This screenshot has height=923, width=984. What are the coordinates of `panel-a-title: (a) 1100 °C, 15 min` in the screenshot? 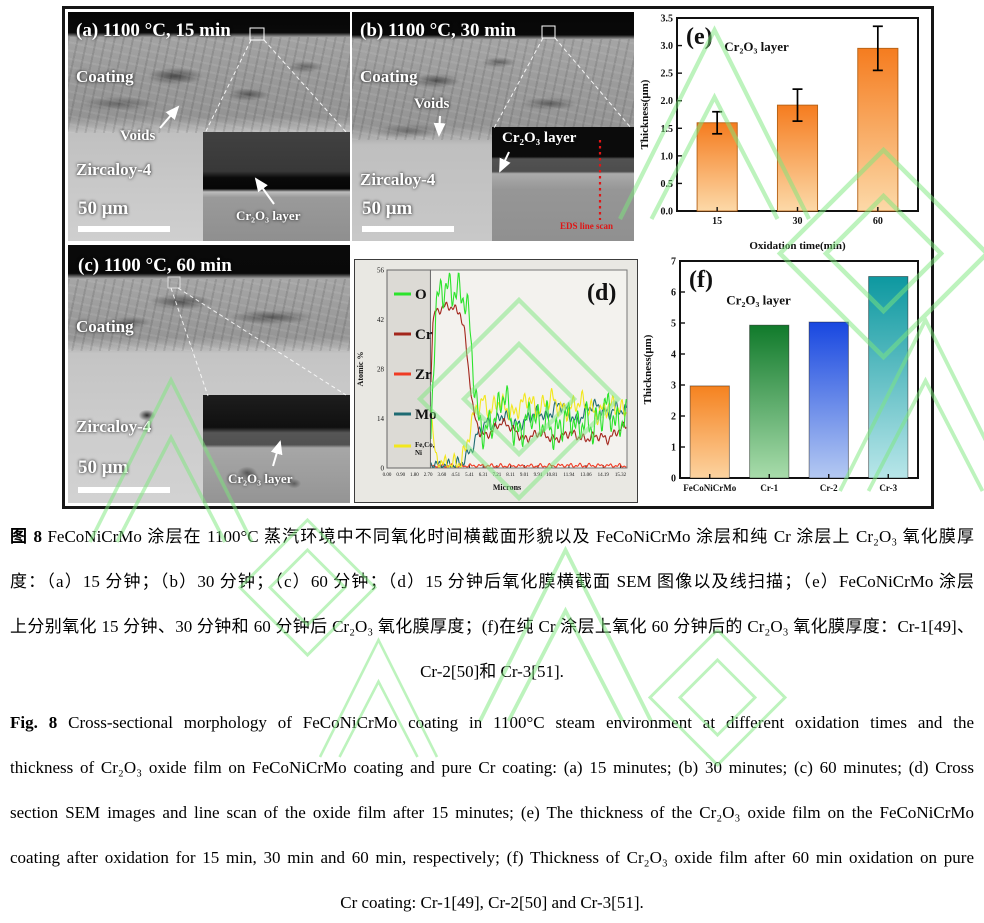 It's located at (153, 30).